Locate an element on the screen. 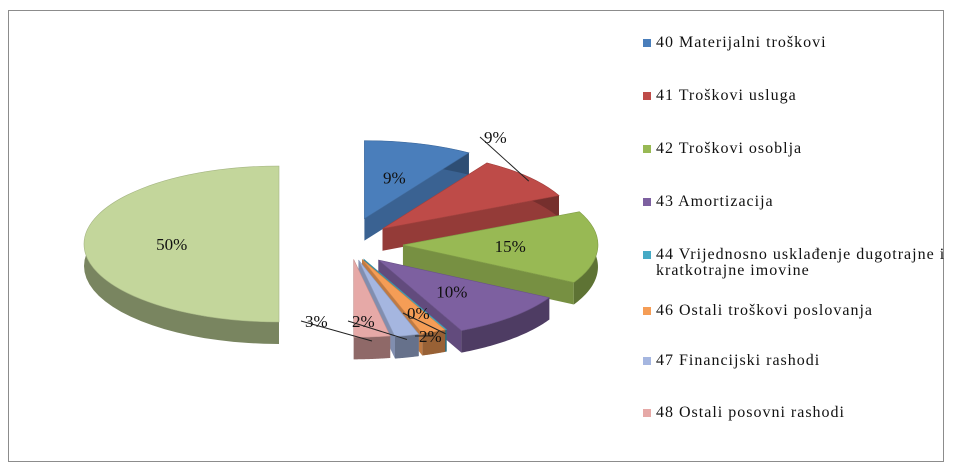 This screenshot has height=472, width=957. legend-label: 41 Troškovi usluga is located at coordinates (726, 95).